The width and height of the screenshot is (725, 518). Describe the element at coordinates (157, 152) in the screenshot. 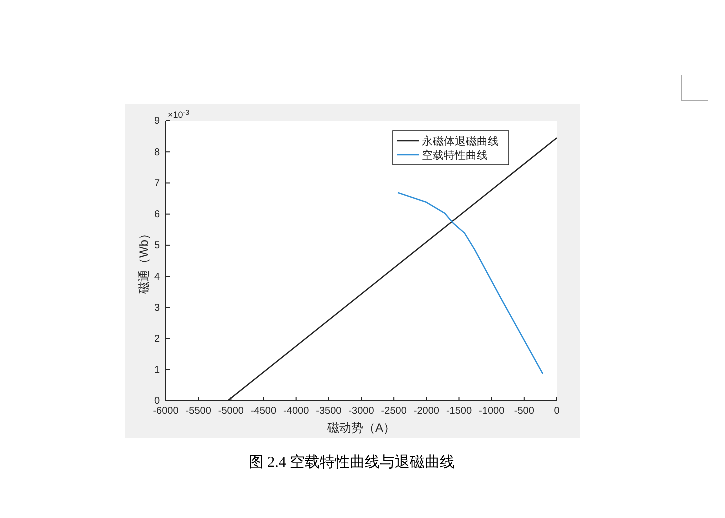

I see `y-tick-label: 8` at that location.